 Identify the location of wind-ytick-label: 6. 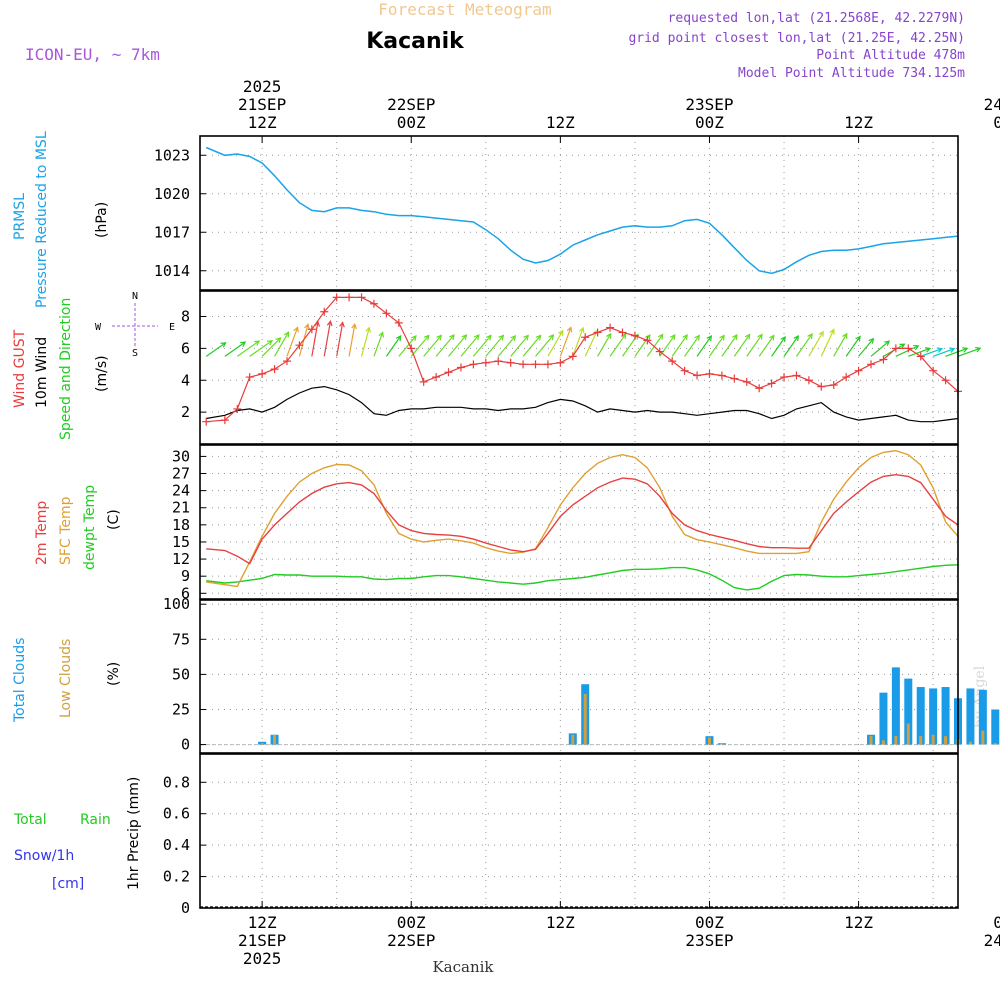
(185, 348).